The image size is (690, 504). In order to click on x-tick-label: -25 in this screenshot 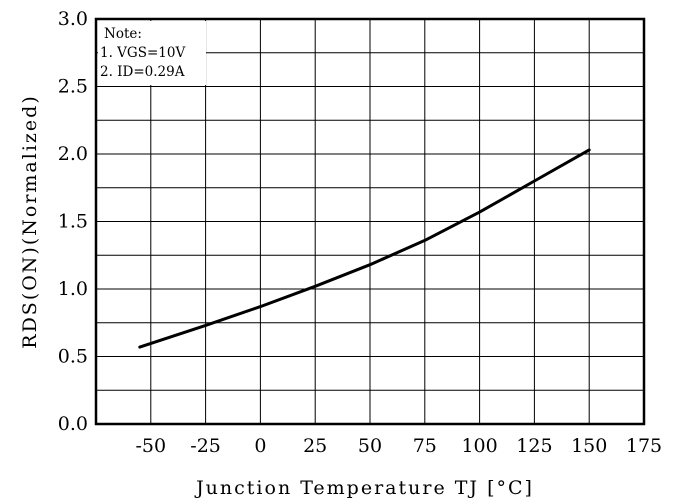, I will do `click(205, 446)`.